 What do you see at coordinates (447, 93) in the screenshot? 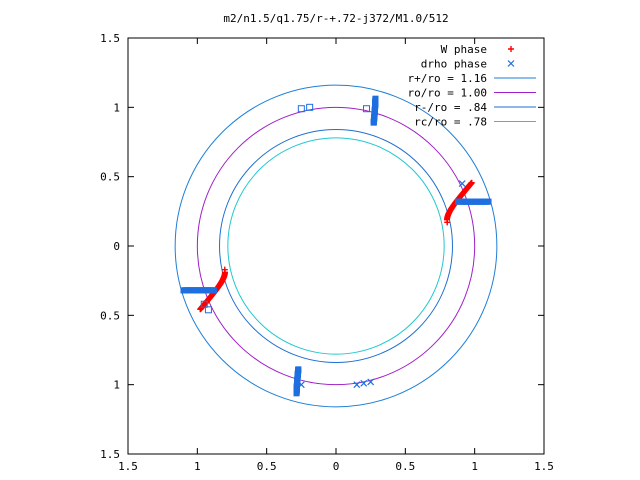
I see `legend-label: ro/ro = 1.00` at bounding box center [447, 93].